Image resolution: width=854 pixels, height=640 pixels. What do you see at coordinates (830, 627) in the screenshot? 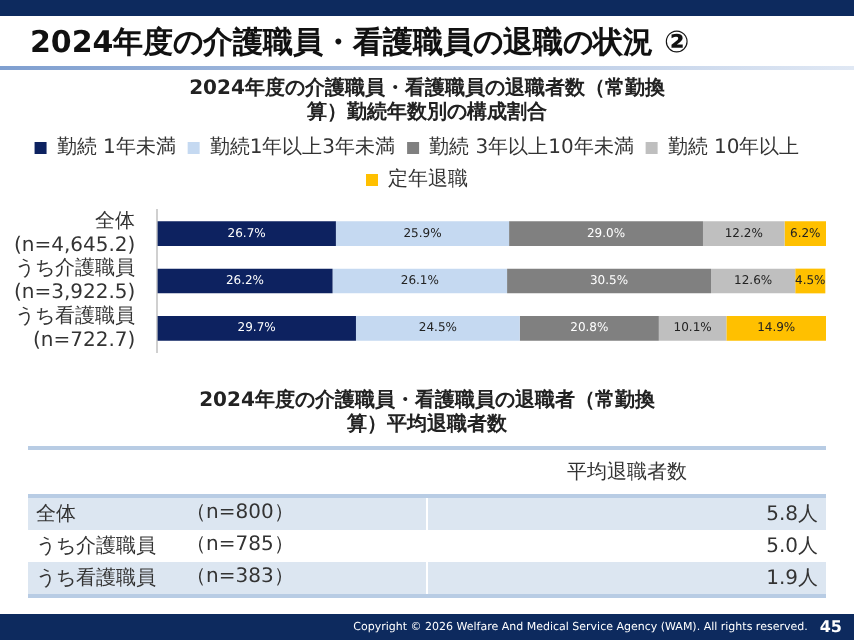
I see `text: 45` at bounding box center [830, 627].